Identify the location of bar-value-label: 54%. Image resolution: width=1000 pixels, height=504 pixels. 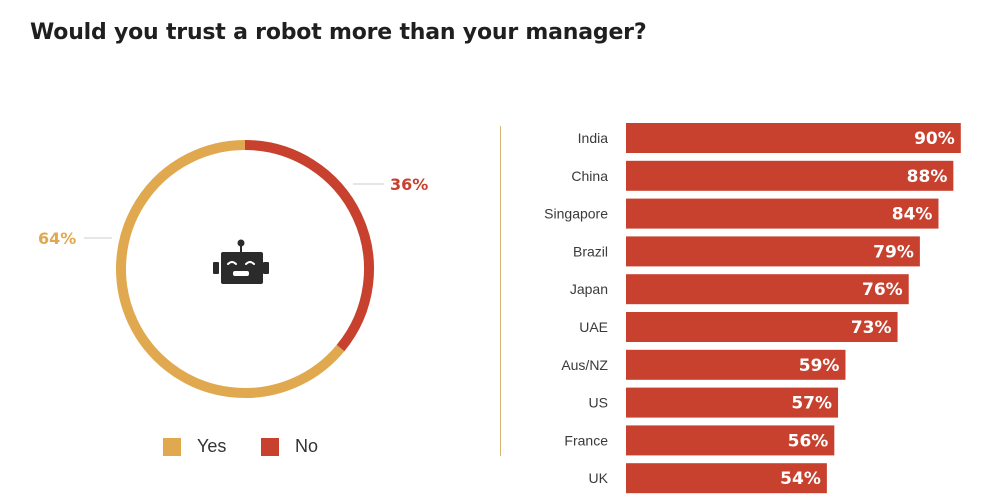
(800, 479).